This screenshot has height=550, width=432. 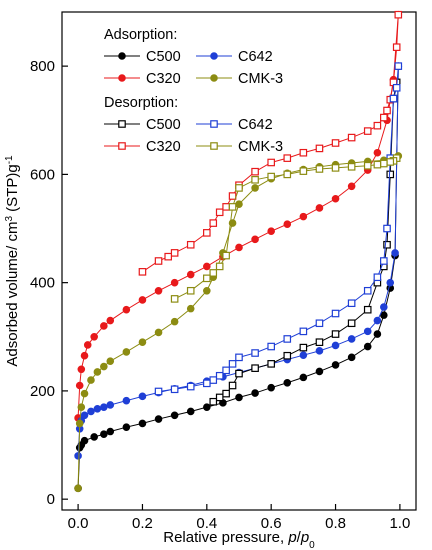 What do you see at coordinates (42, 283) in the screenshot?
I see `y-tick-label: 400` at bounding box center [42, 283].